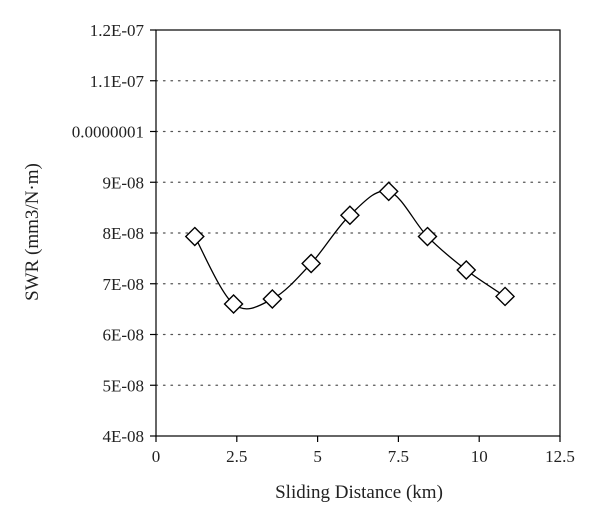  Describe the element at coordinates (123, 182) in the screenshot. I see `y-tick-label: 9E-08` at that location.